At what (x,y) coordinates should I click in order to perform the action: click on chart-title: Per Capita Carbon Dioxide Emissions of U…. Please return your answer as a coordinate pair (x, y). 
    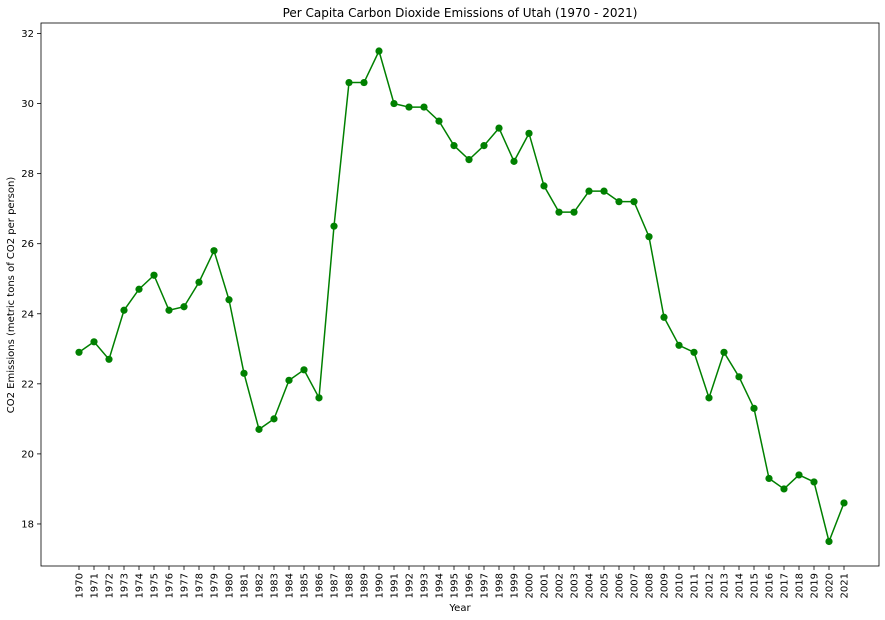
    Looking at the image, I should click on (460, 13).